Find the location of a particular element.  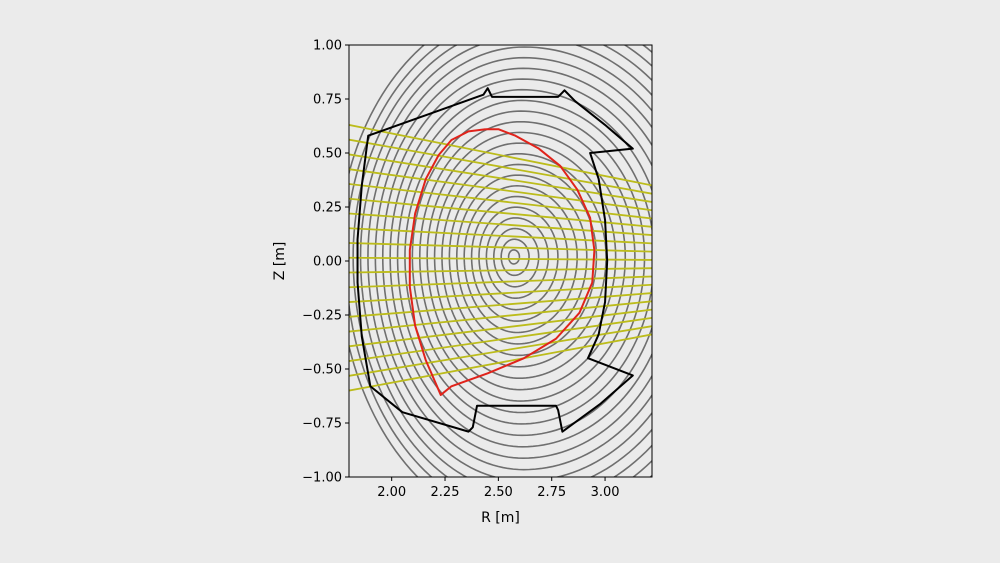

x-axis: 2.00 2.25 2.50 2.75 3.00 is located at coordinates (498, 488).